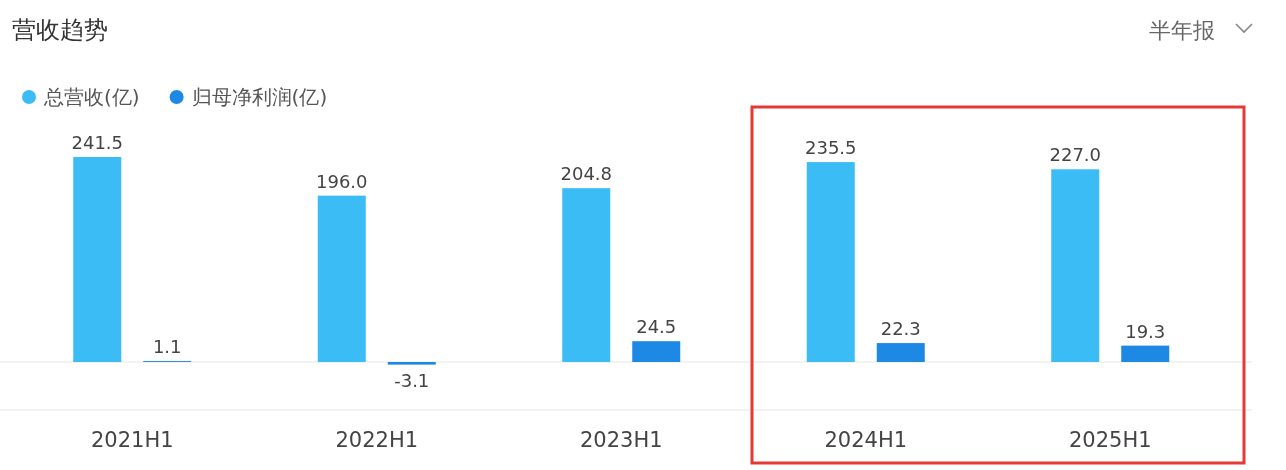 This screenshot has width=1286, height=470. Describe the element at coordinates (412, 380) in the screenshot. I see `data-label: -3.1` at that location.